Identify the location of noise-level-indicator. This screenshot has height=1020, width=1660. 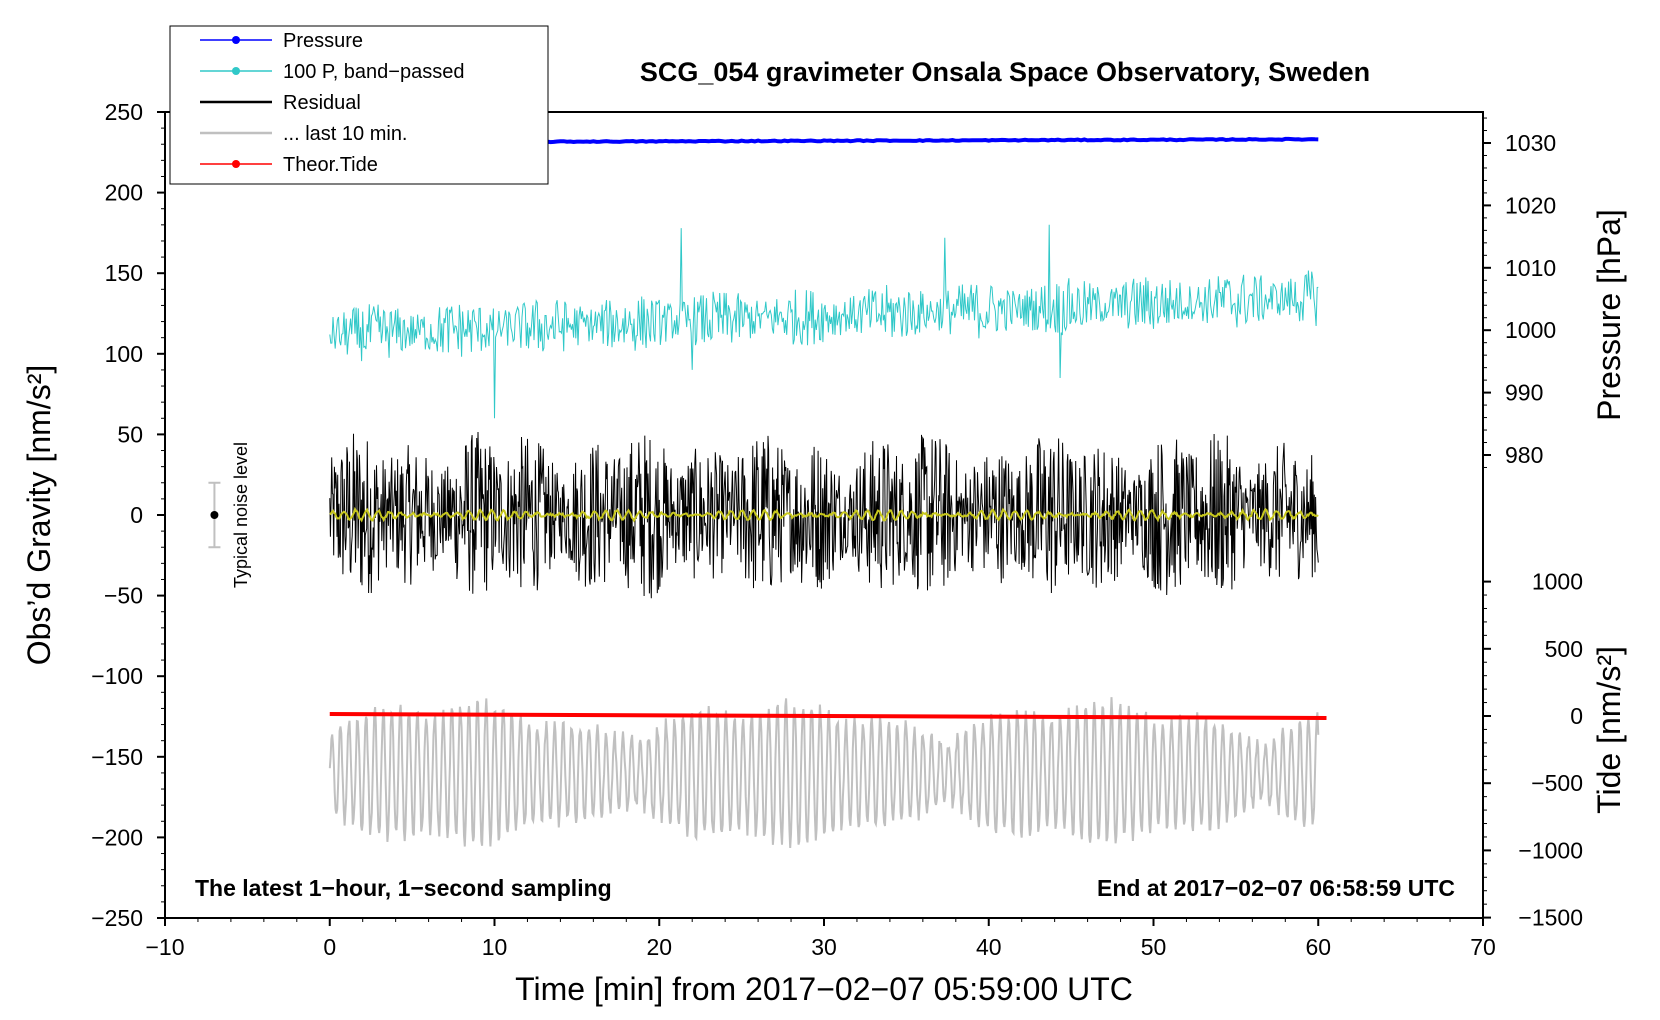
(214, 515).